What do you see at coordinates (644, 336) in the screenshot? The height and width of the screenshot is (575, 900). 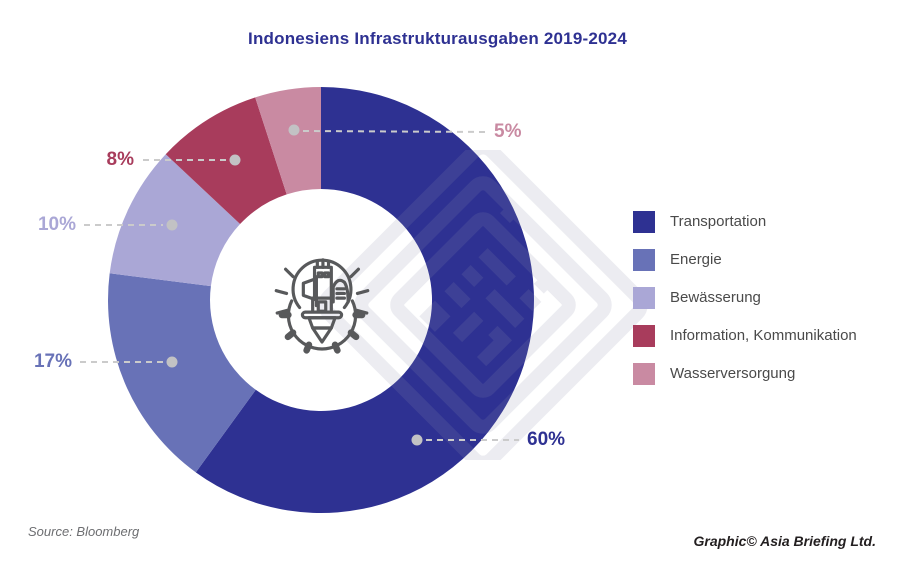 I see `legend-swatch-information-kommunikation` at bounding box center [644, 336].